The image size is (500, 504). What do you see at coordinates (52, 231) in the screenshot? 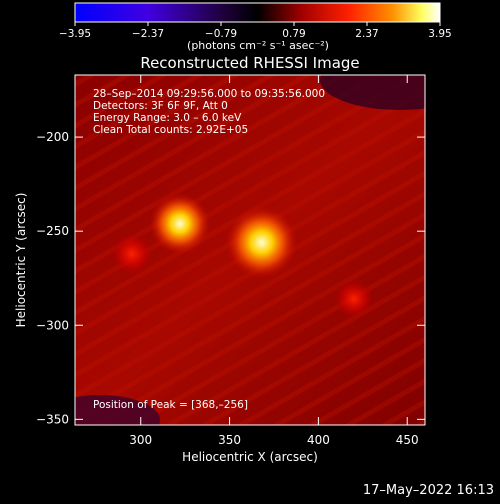
I see `y-tick-label: −250` at bounding box center [52, 231].